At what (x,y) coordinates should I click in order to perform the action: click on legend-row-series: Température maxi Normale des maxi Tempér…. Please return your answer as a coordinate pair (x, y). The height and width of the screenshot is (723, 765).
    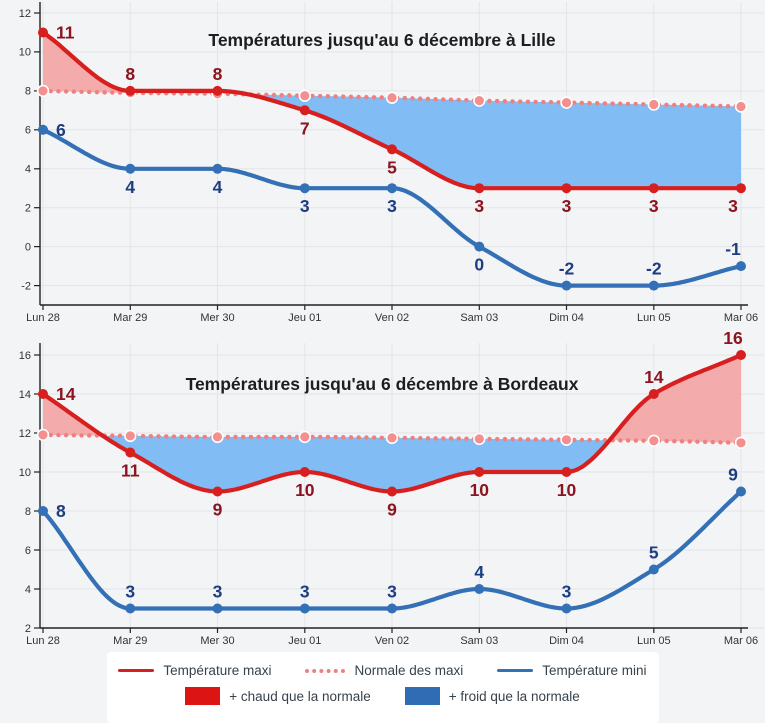
    Looking at the image, I should click on (383, 670).